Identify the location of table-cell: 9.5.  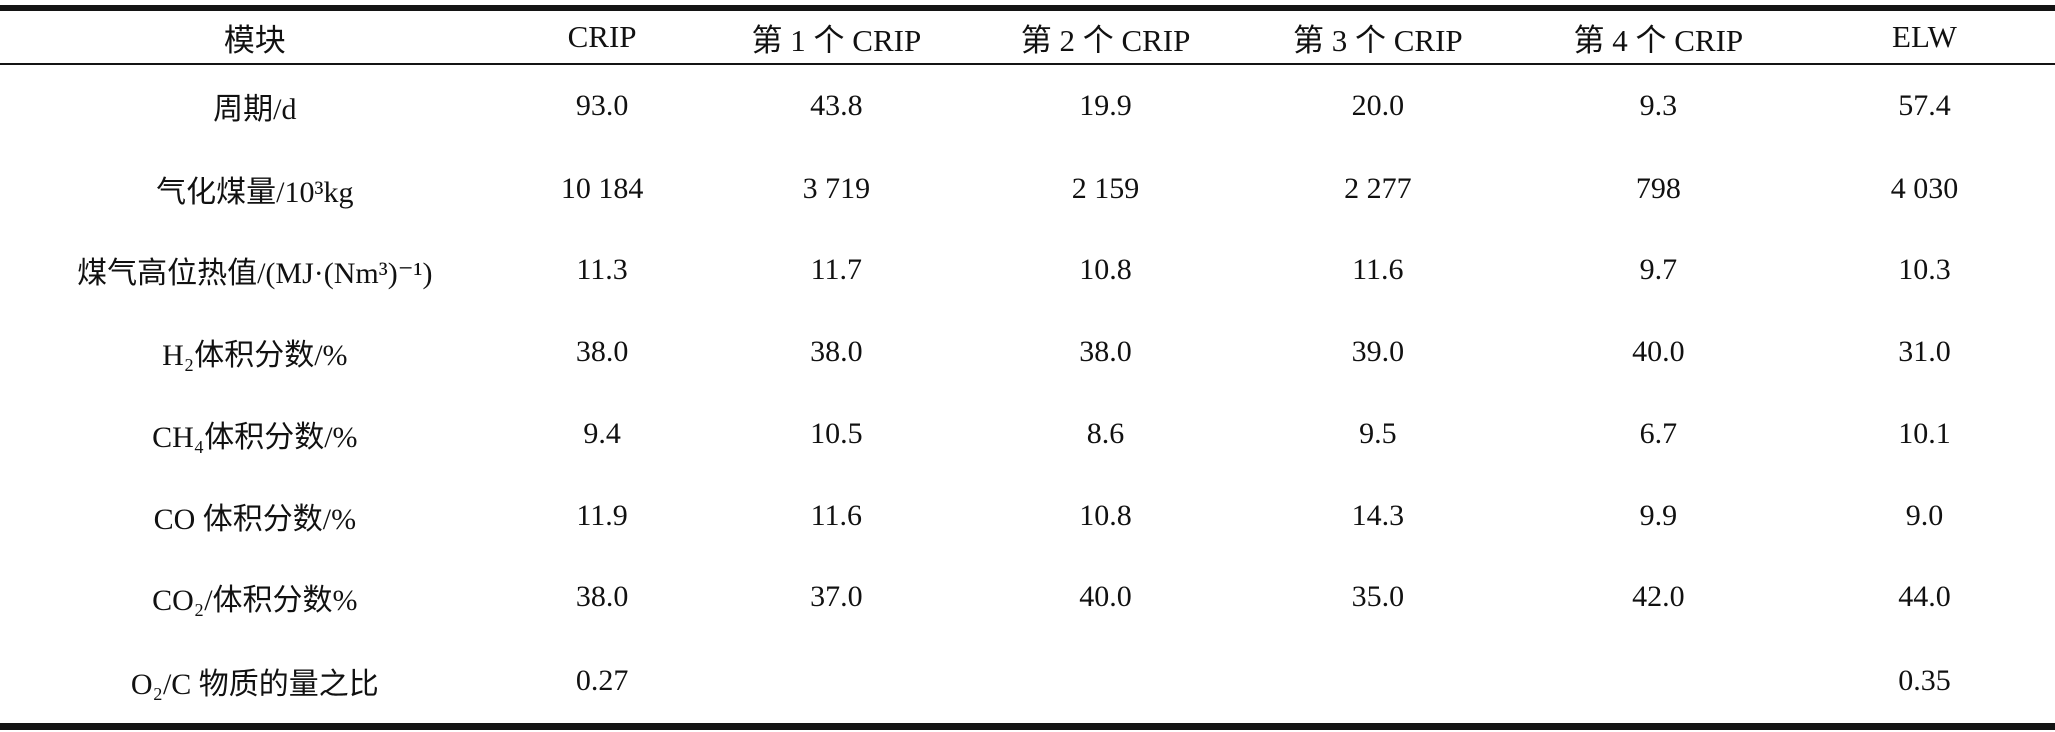
(1378, 433).